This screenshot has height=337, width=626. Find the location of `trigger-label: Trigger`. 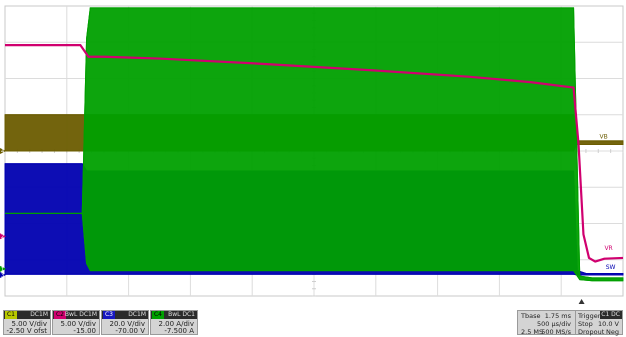

trigger-label: Trigger is located at coordinates (589, 316).